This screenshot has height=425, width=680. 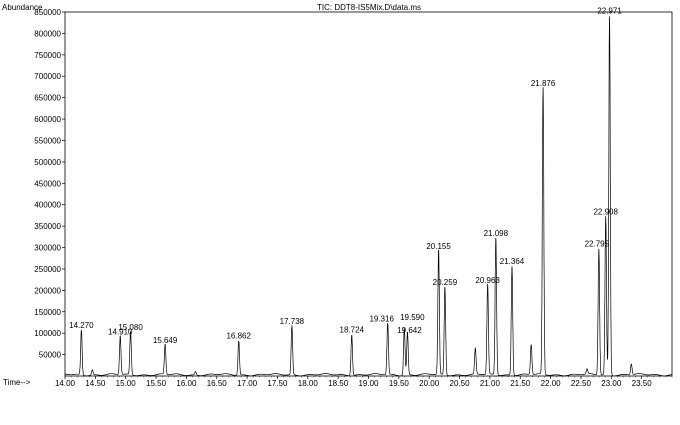 What do you see at coordinates (512, 261) in the screenshot?
I see `peak-label: 21.364` at bounding box center [512, 261].